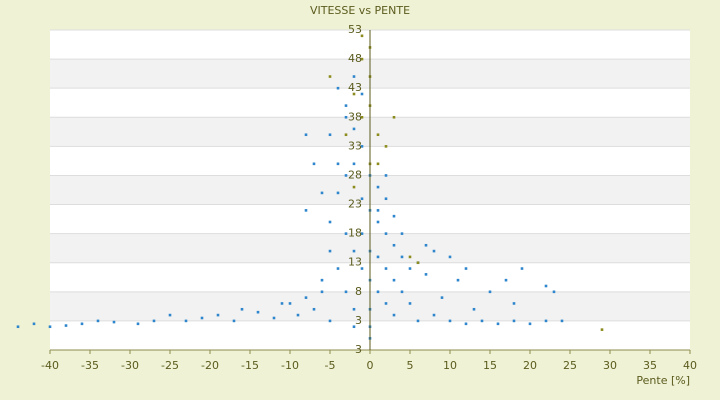 The width and height of the screenshot is (720, 400). What do you see at coordinates (50, 365) in the screenshot?
I see `x-tick-label: -40` at bounding box center [50, 365].